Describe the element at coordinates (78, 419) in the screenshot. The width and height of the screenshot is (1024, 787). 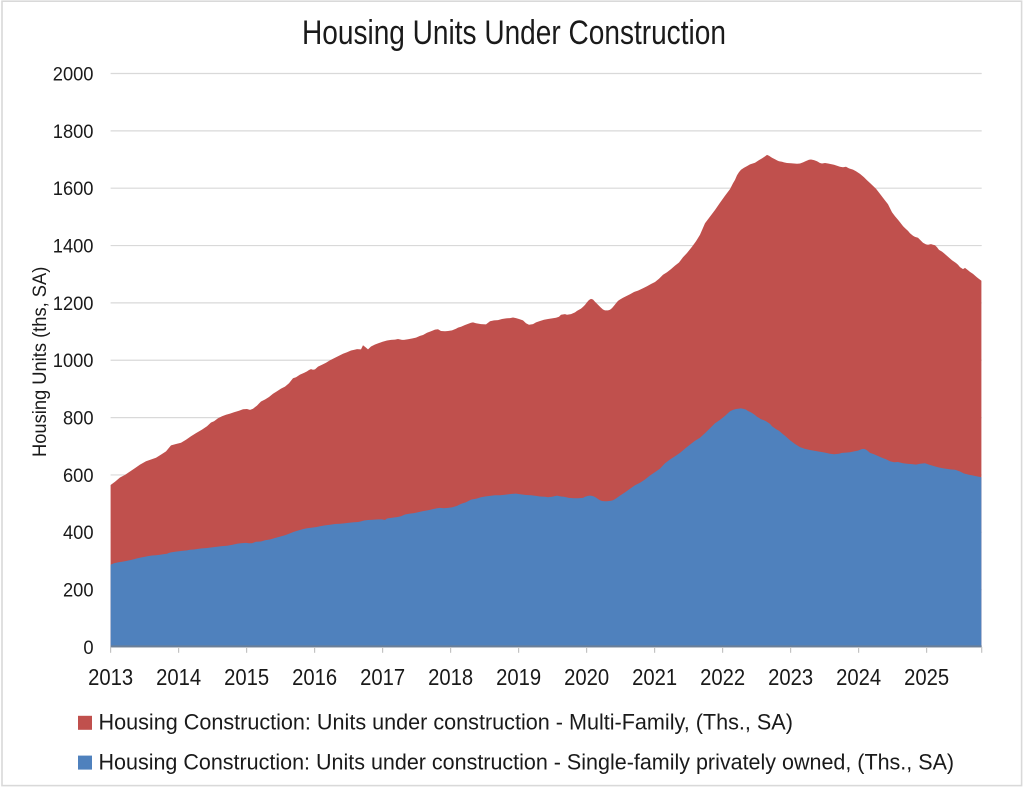
I see `svg-text: 800` at that location.